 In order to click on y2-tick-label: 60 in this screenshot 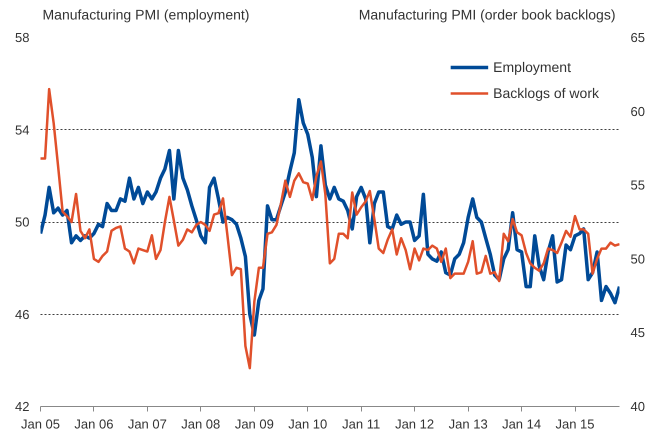, I will do `click(637, 111)`.